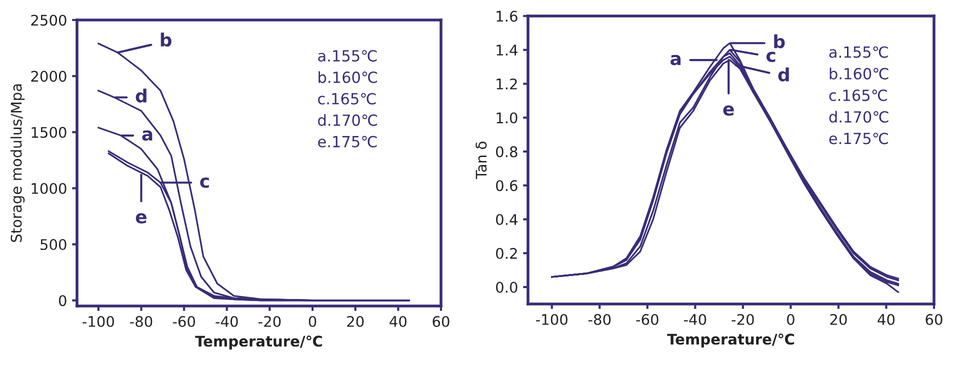 This screenshot has height=366, width=957. I want to click on y-tick-label: 1.6, so click(507, 16).